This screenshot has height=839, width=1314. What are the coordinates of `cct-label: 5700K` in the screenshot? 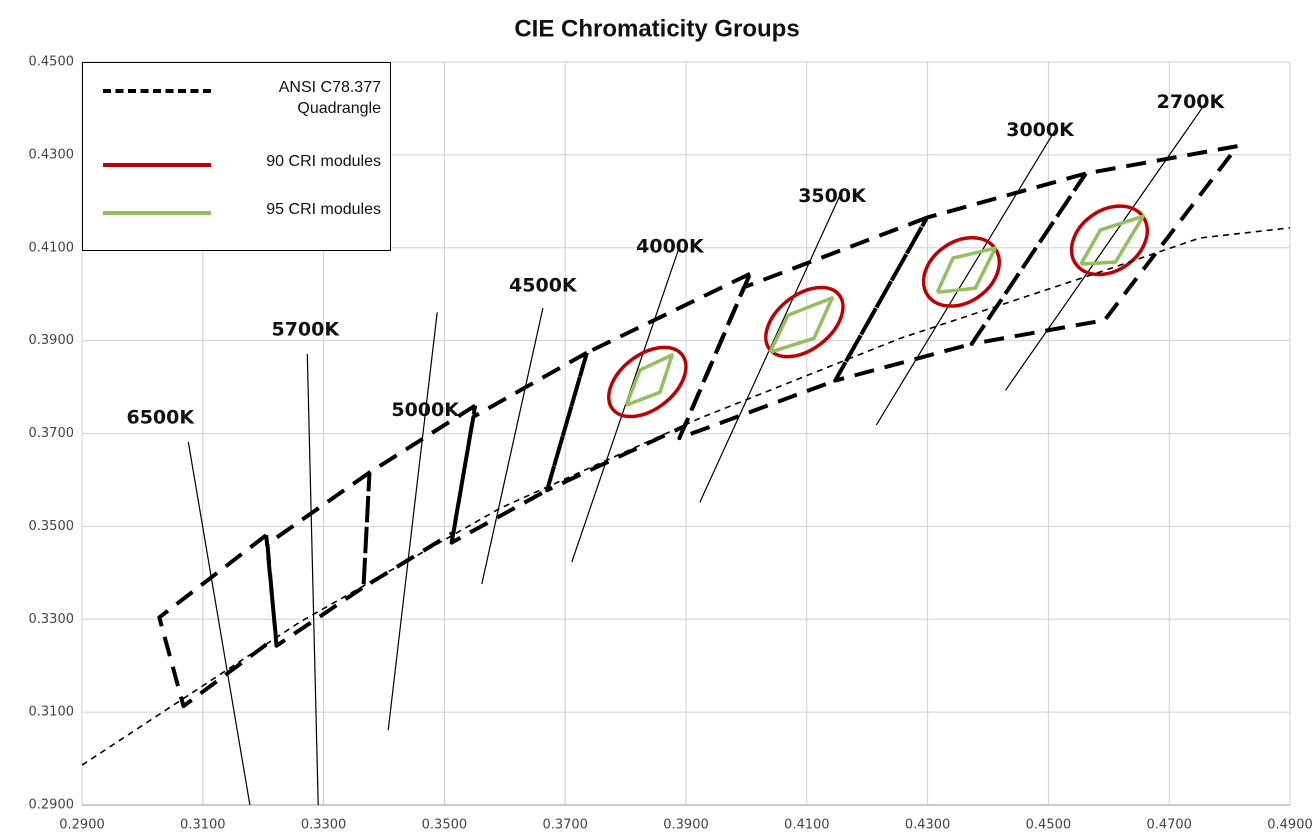 It's located at (305, 330).